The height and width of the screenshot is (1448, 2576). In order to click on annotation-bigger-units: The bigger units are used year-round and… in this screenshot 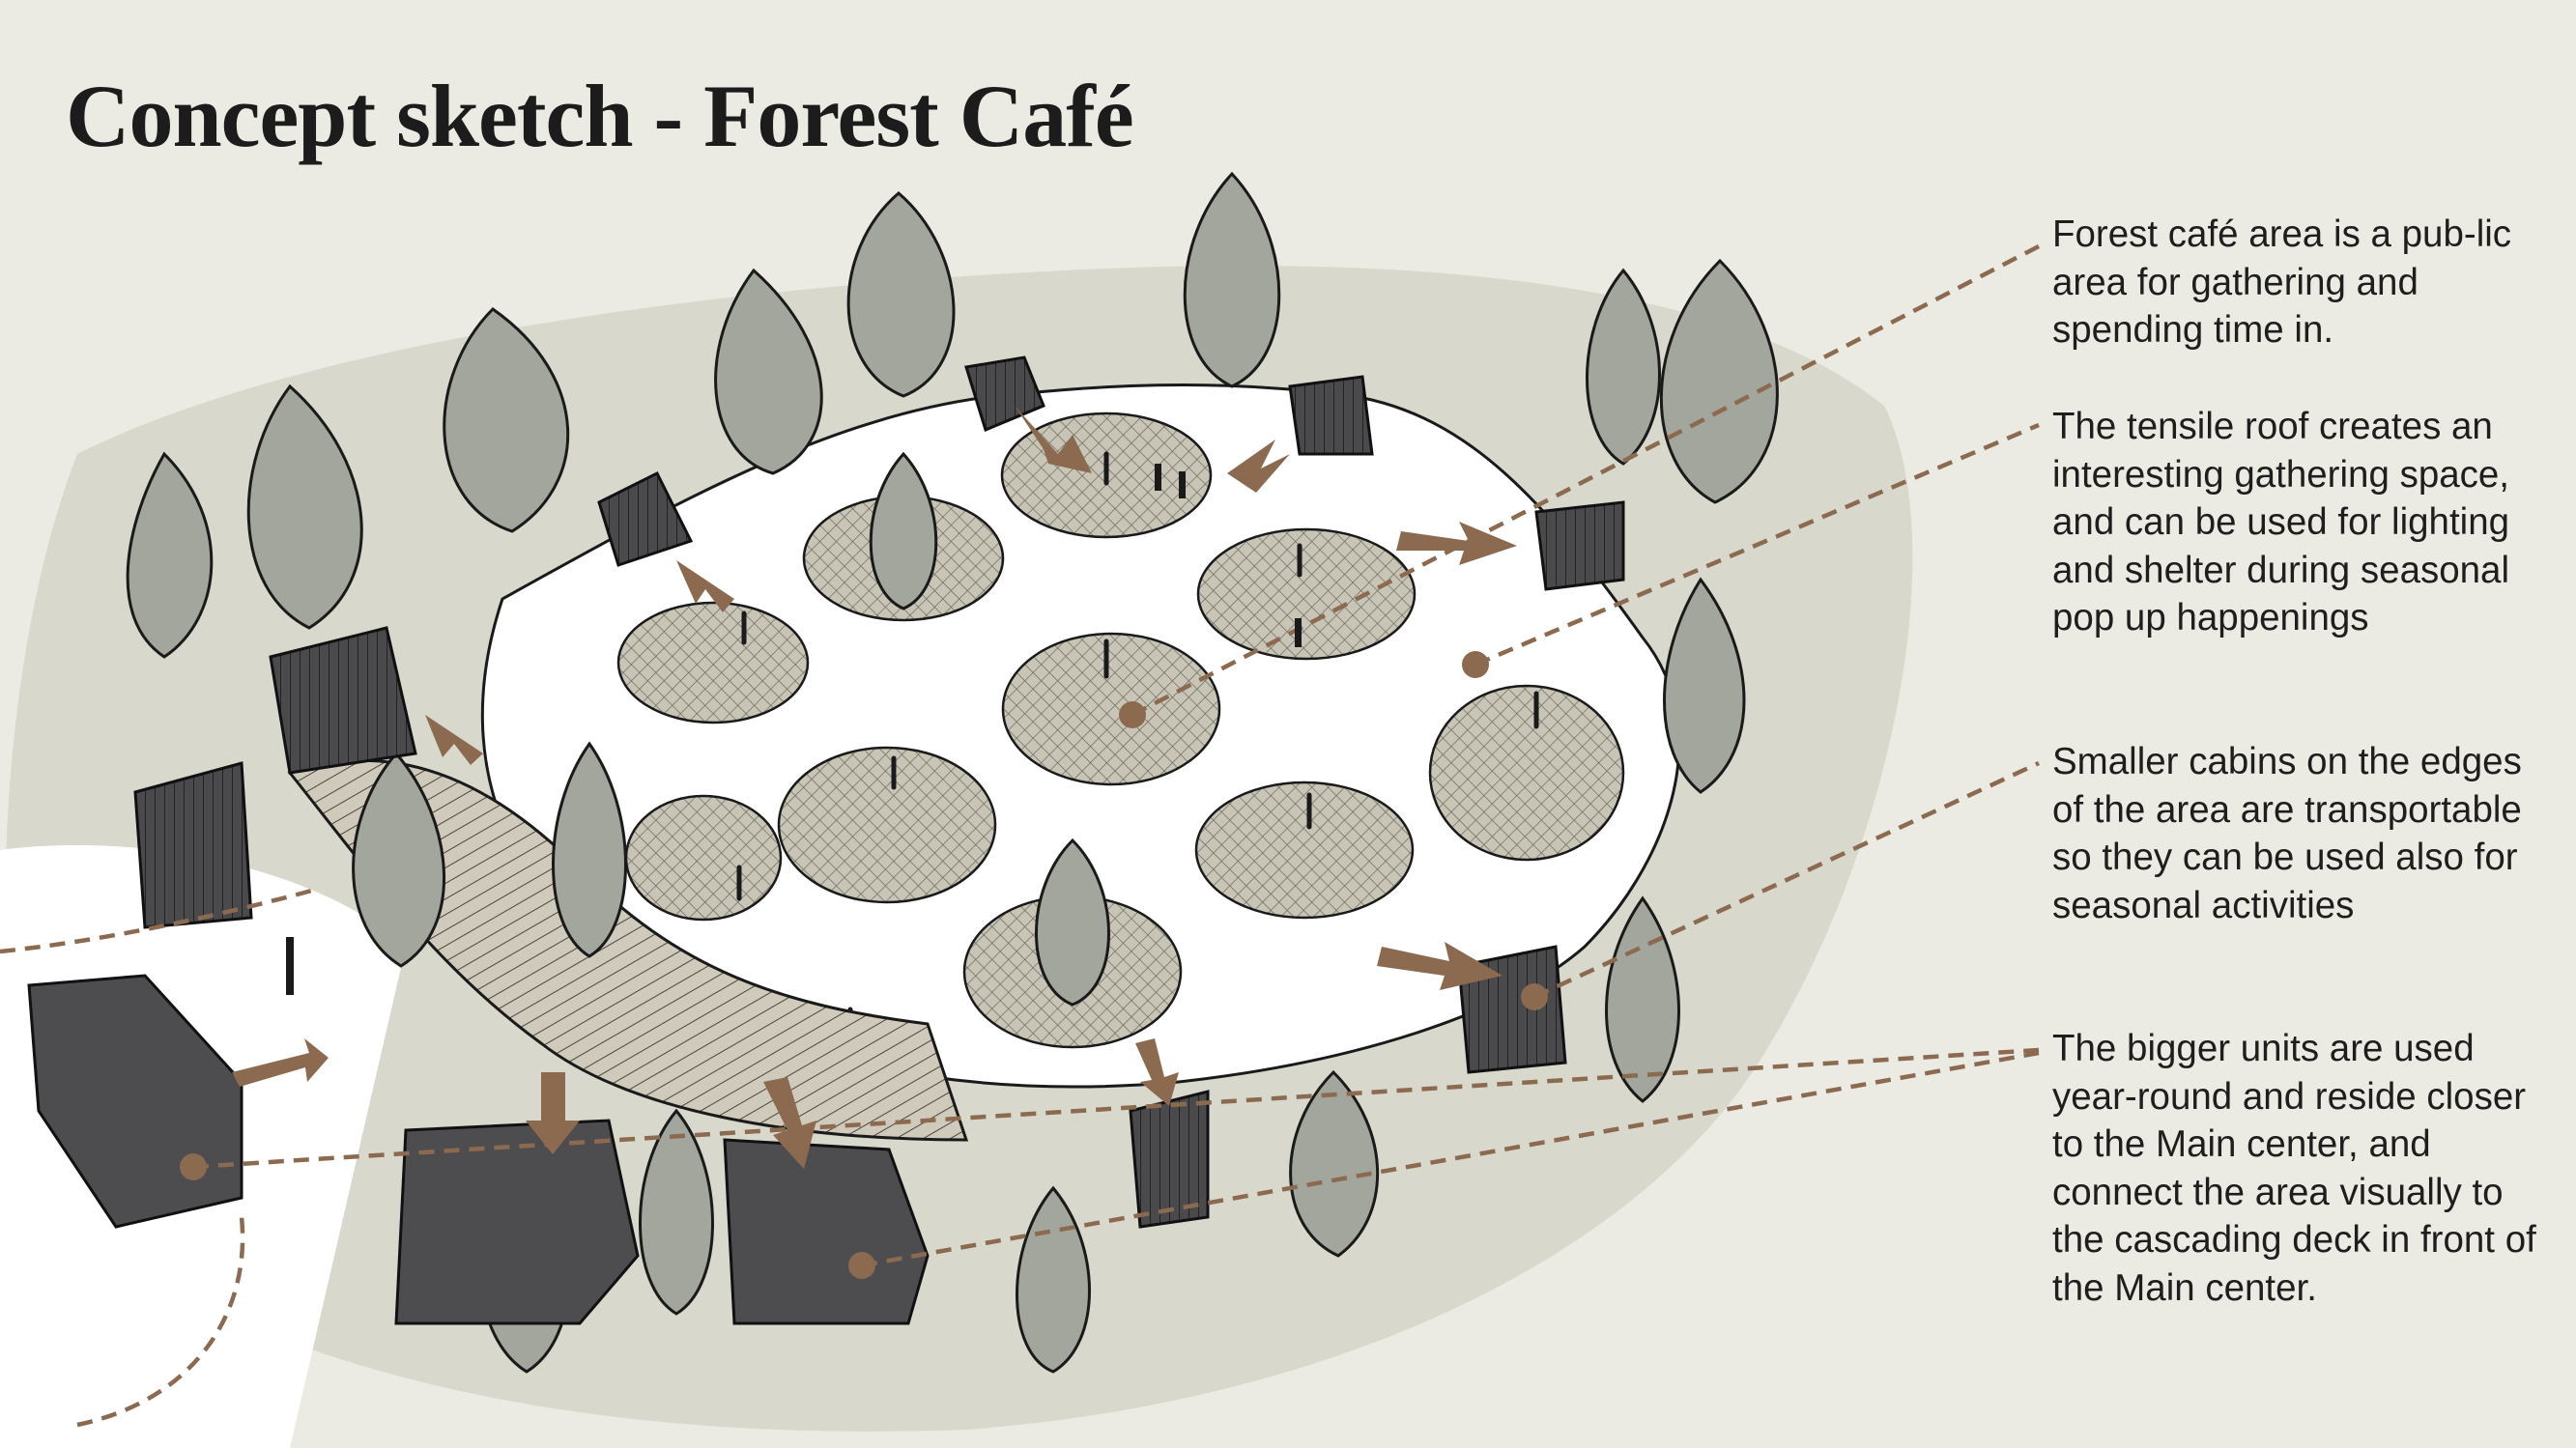, I will do `click(2294, 1168)`.